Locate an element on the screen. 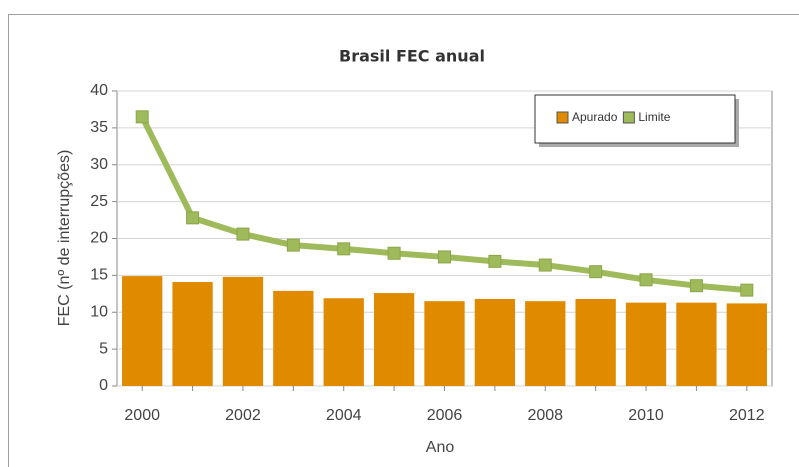  legend-label: Apurado is located at coordinates (595, 117).